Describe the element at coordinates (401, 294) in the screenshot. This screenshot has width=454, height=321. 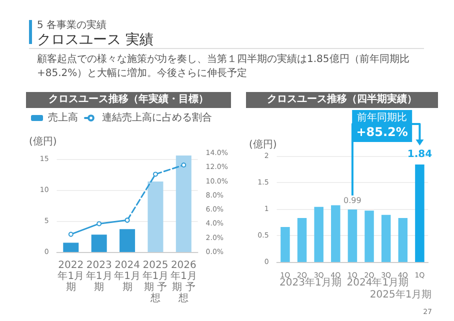
I see `text: 2025年1月期` at that location.